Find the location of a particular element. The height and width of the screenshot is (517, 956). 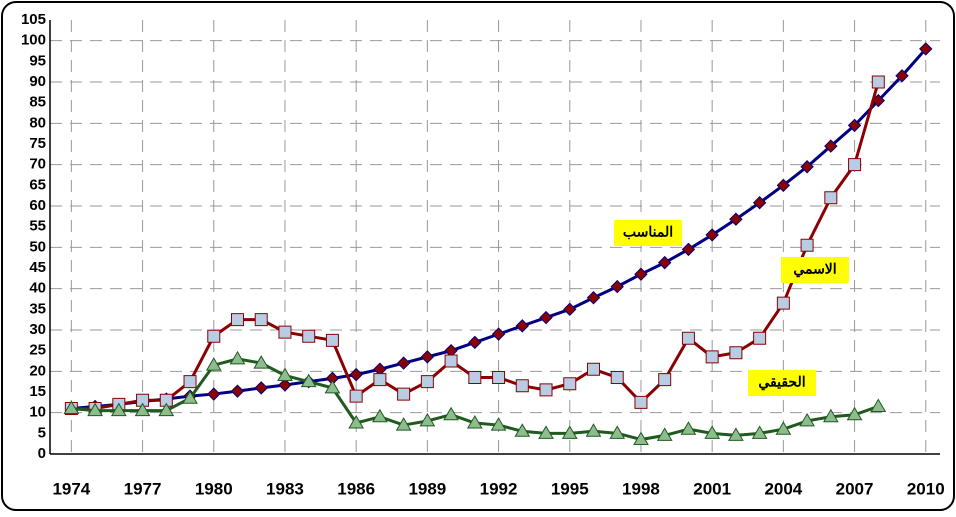

y-tick-label: 95 is located at coordinates (37, 60).